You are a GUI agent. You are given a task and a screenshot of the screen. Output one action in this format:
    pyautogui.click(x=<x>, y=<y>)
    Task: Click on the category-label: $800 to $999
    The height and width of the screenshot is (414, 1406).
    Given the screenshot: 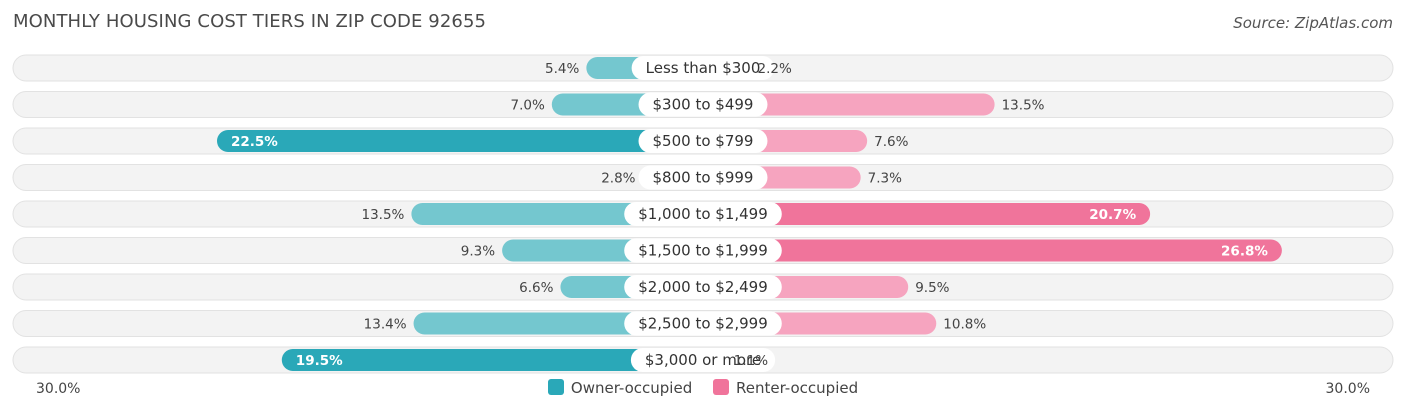 What is the action you would take?
    pyautogui.click(x=703, y=178)
    